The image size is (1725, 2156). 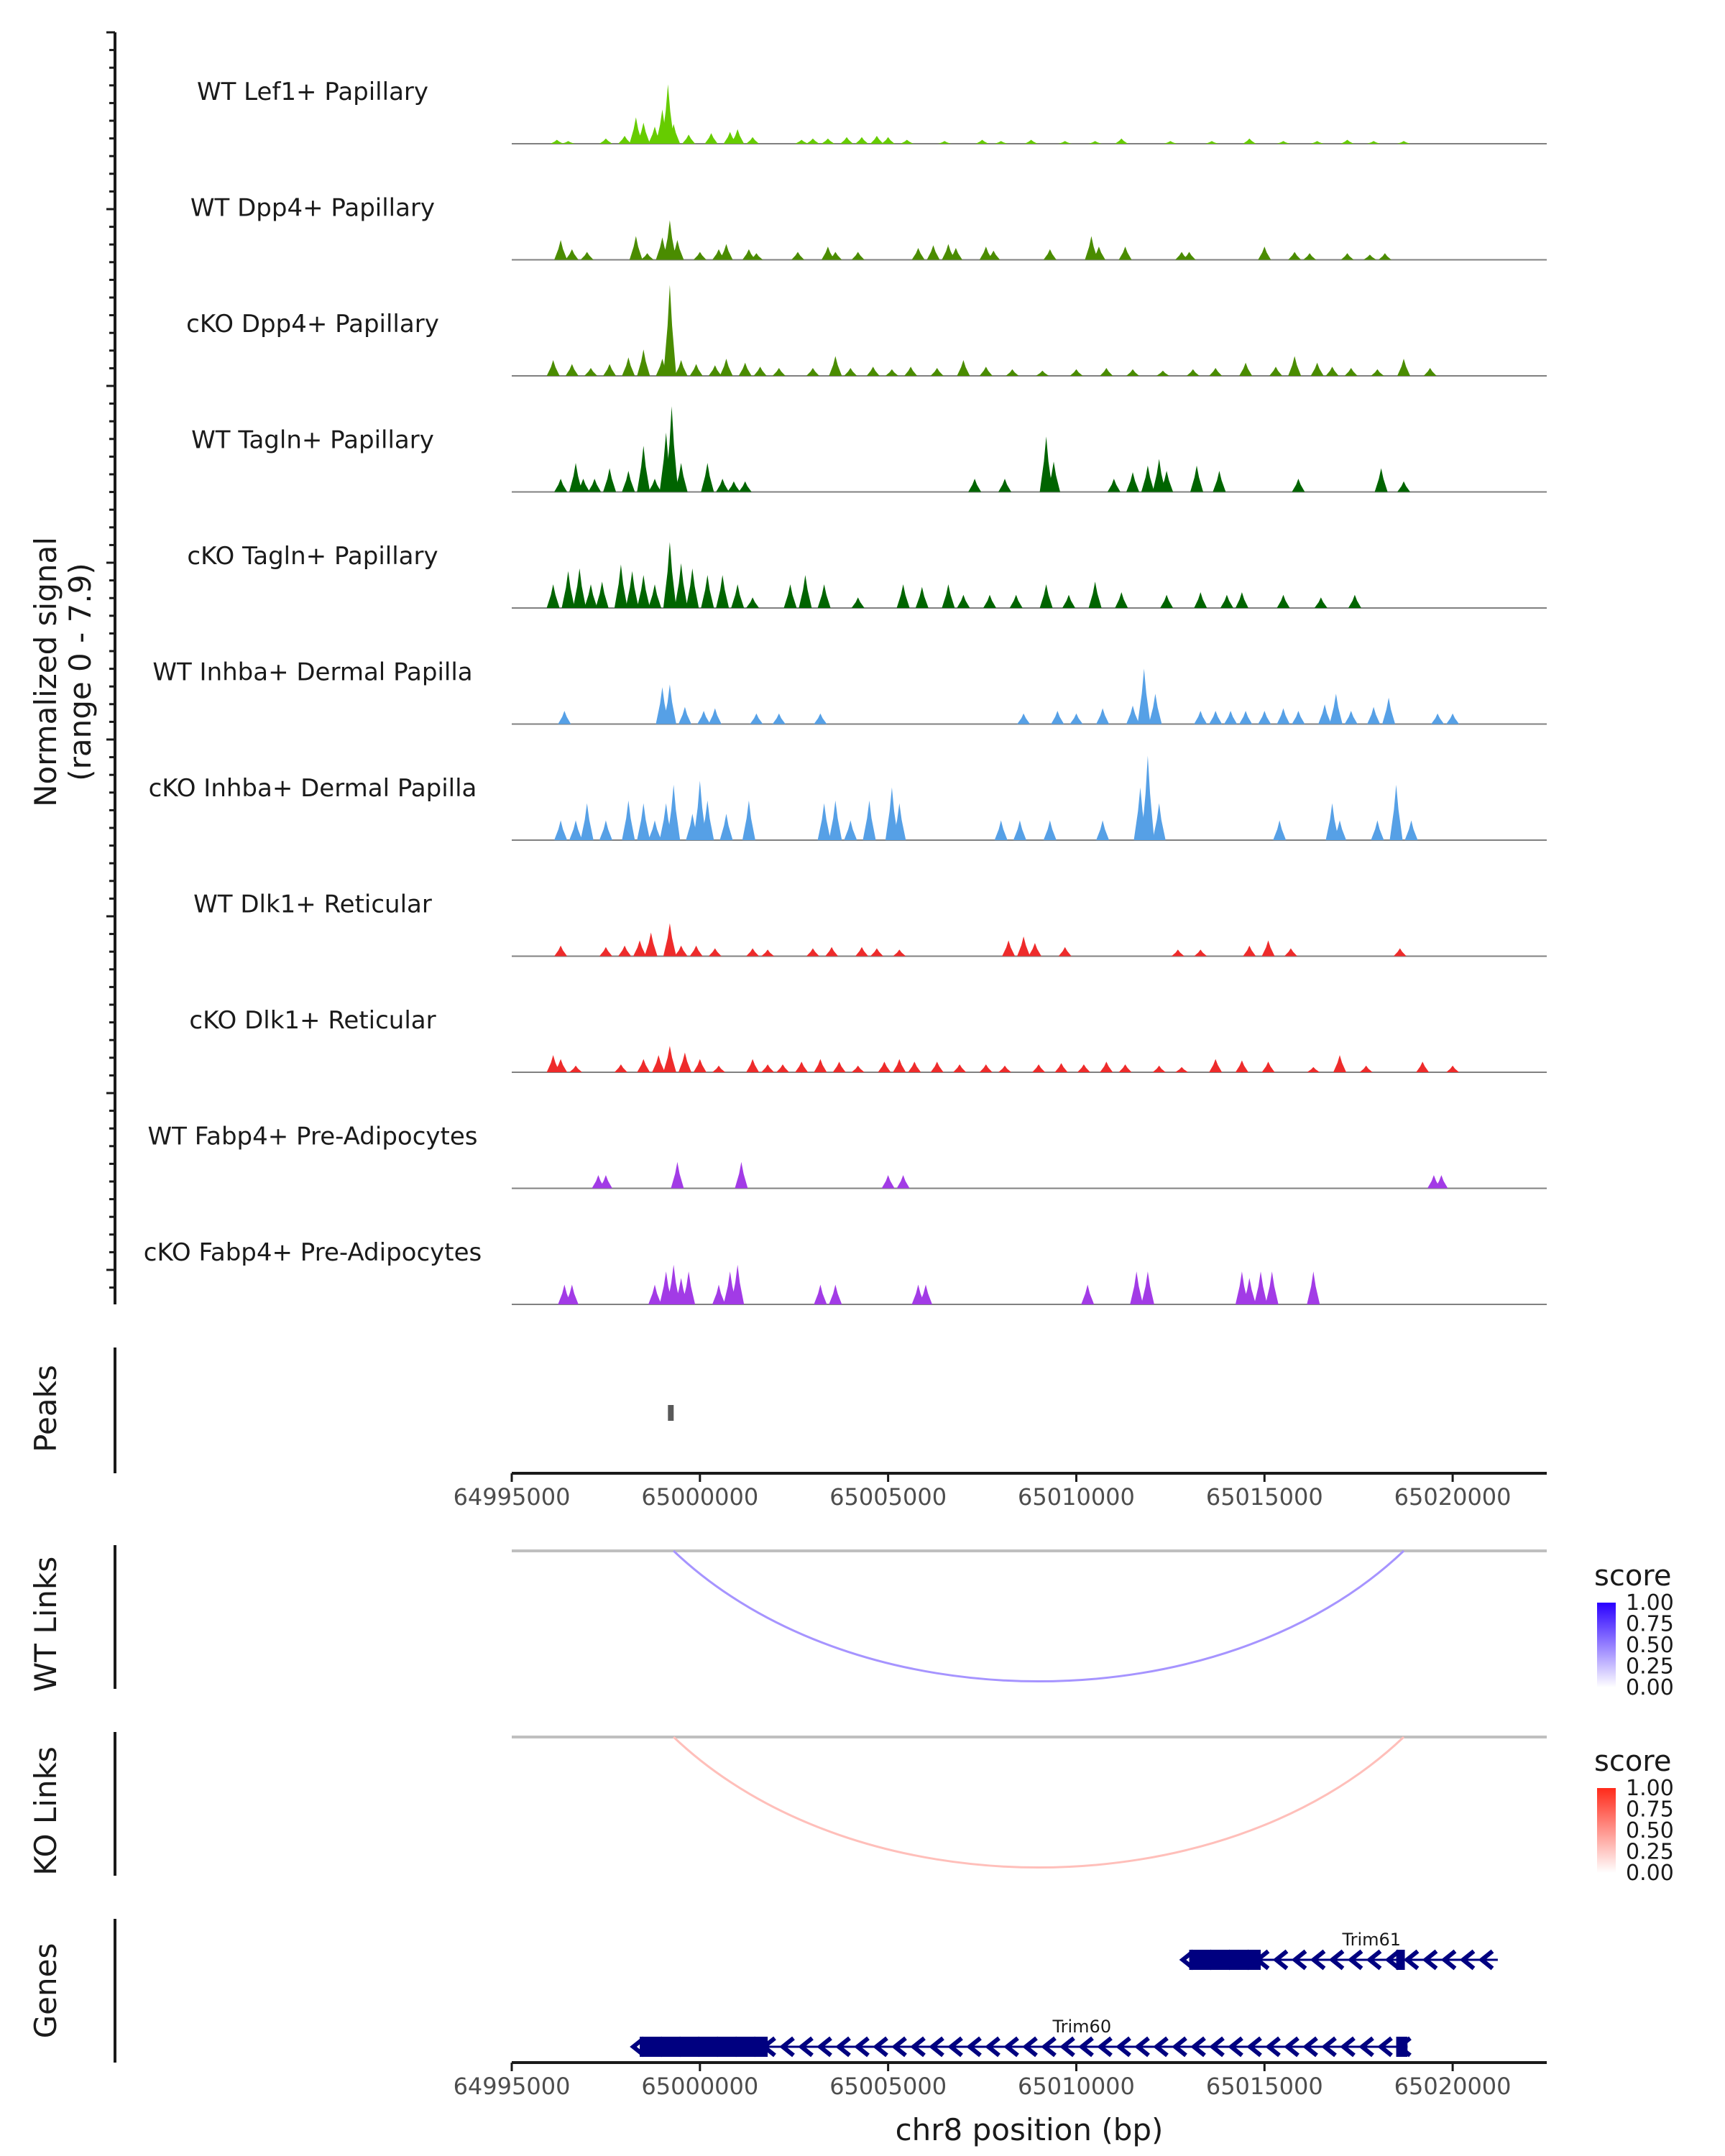 I want to click on coverage-track-3: WT Tagln+ Papillary, so click(x=869, y=449).